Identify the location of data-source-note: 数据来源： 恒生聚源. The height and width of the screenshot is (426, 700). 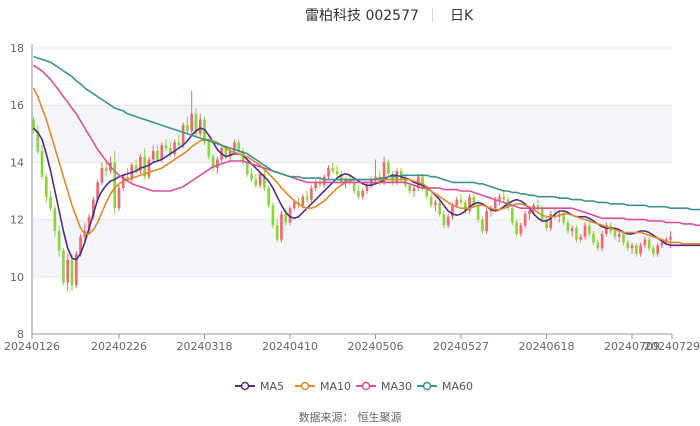
(350, 417).